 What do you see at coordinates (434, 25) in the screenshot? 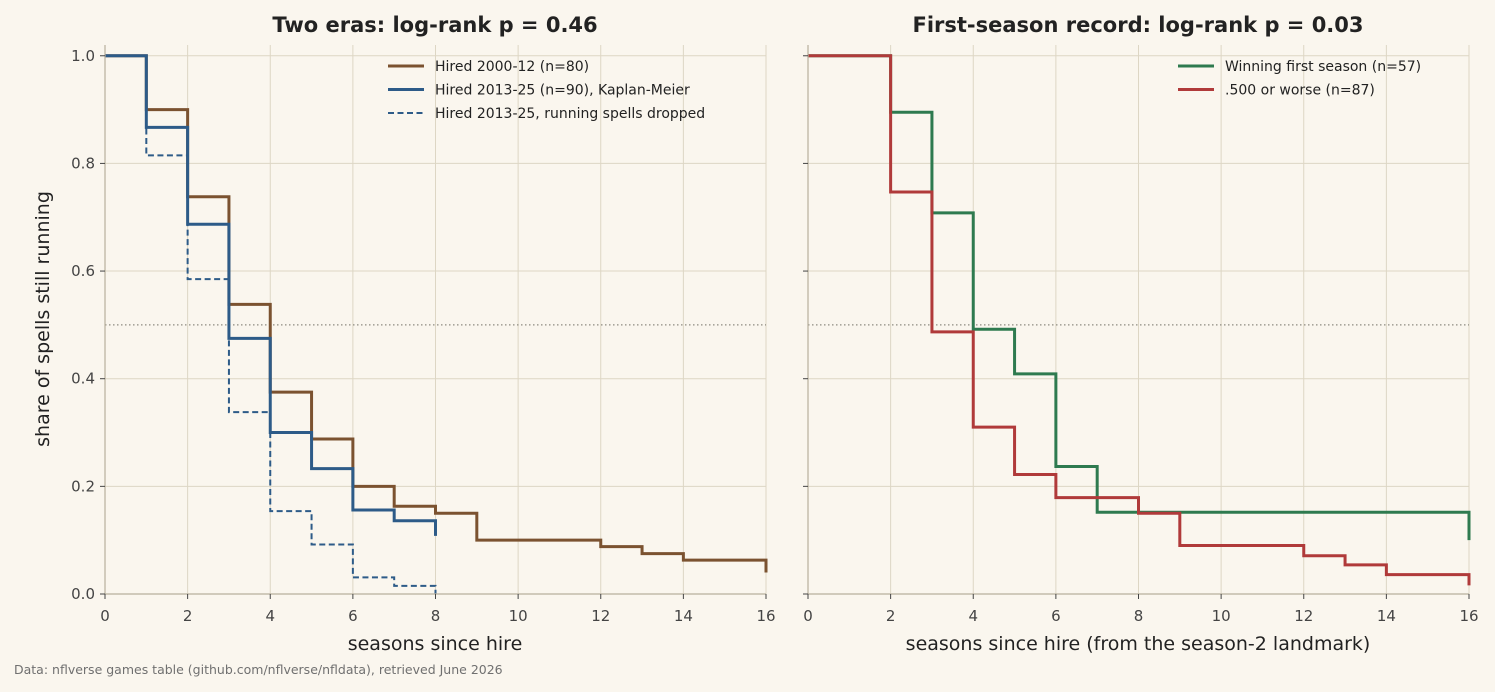
I see `chart-title: Two eras: log-rank p = 0.46` at bounding box center [434, 25].